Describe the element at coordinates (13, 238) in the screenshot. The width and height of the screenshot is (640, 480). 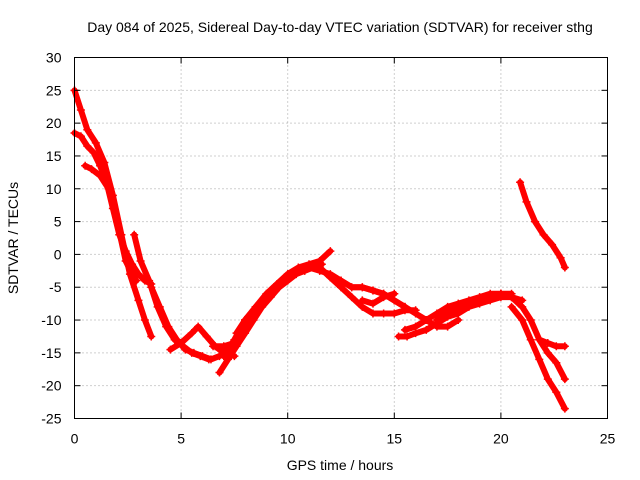
I see `y-axis-title: SDTVAR / TECUs` at that location.